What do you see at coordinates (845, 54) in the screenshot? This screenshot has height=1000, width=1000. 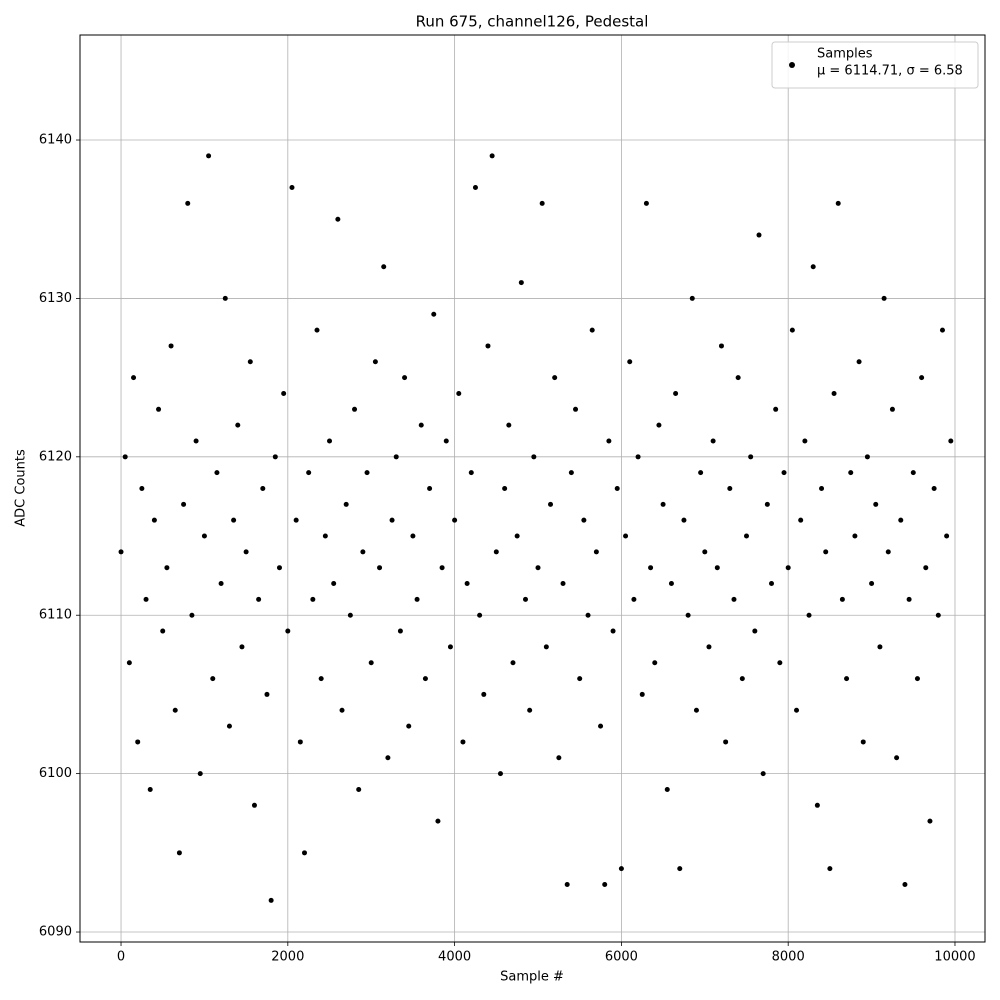 I see `legend-label: Samples` at bounding box center [845, 54].